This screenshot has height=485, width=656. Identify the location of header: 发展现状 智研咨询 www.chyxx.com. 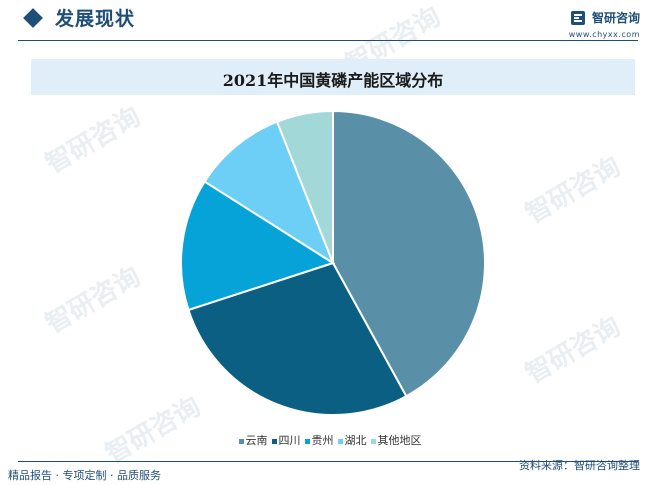
(328, 22).